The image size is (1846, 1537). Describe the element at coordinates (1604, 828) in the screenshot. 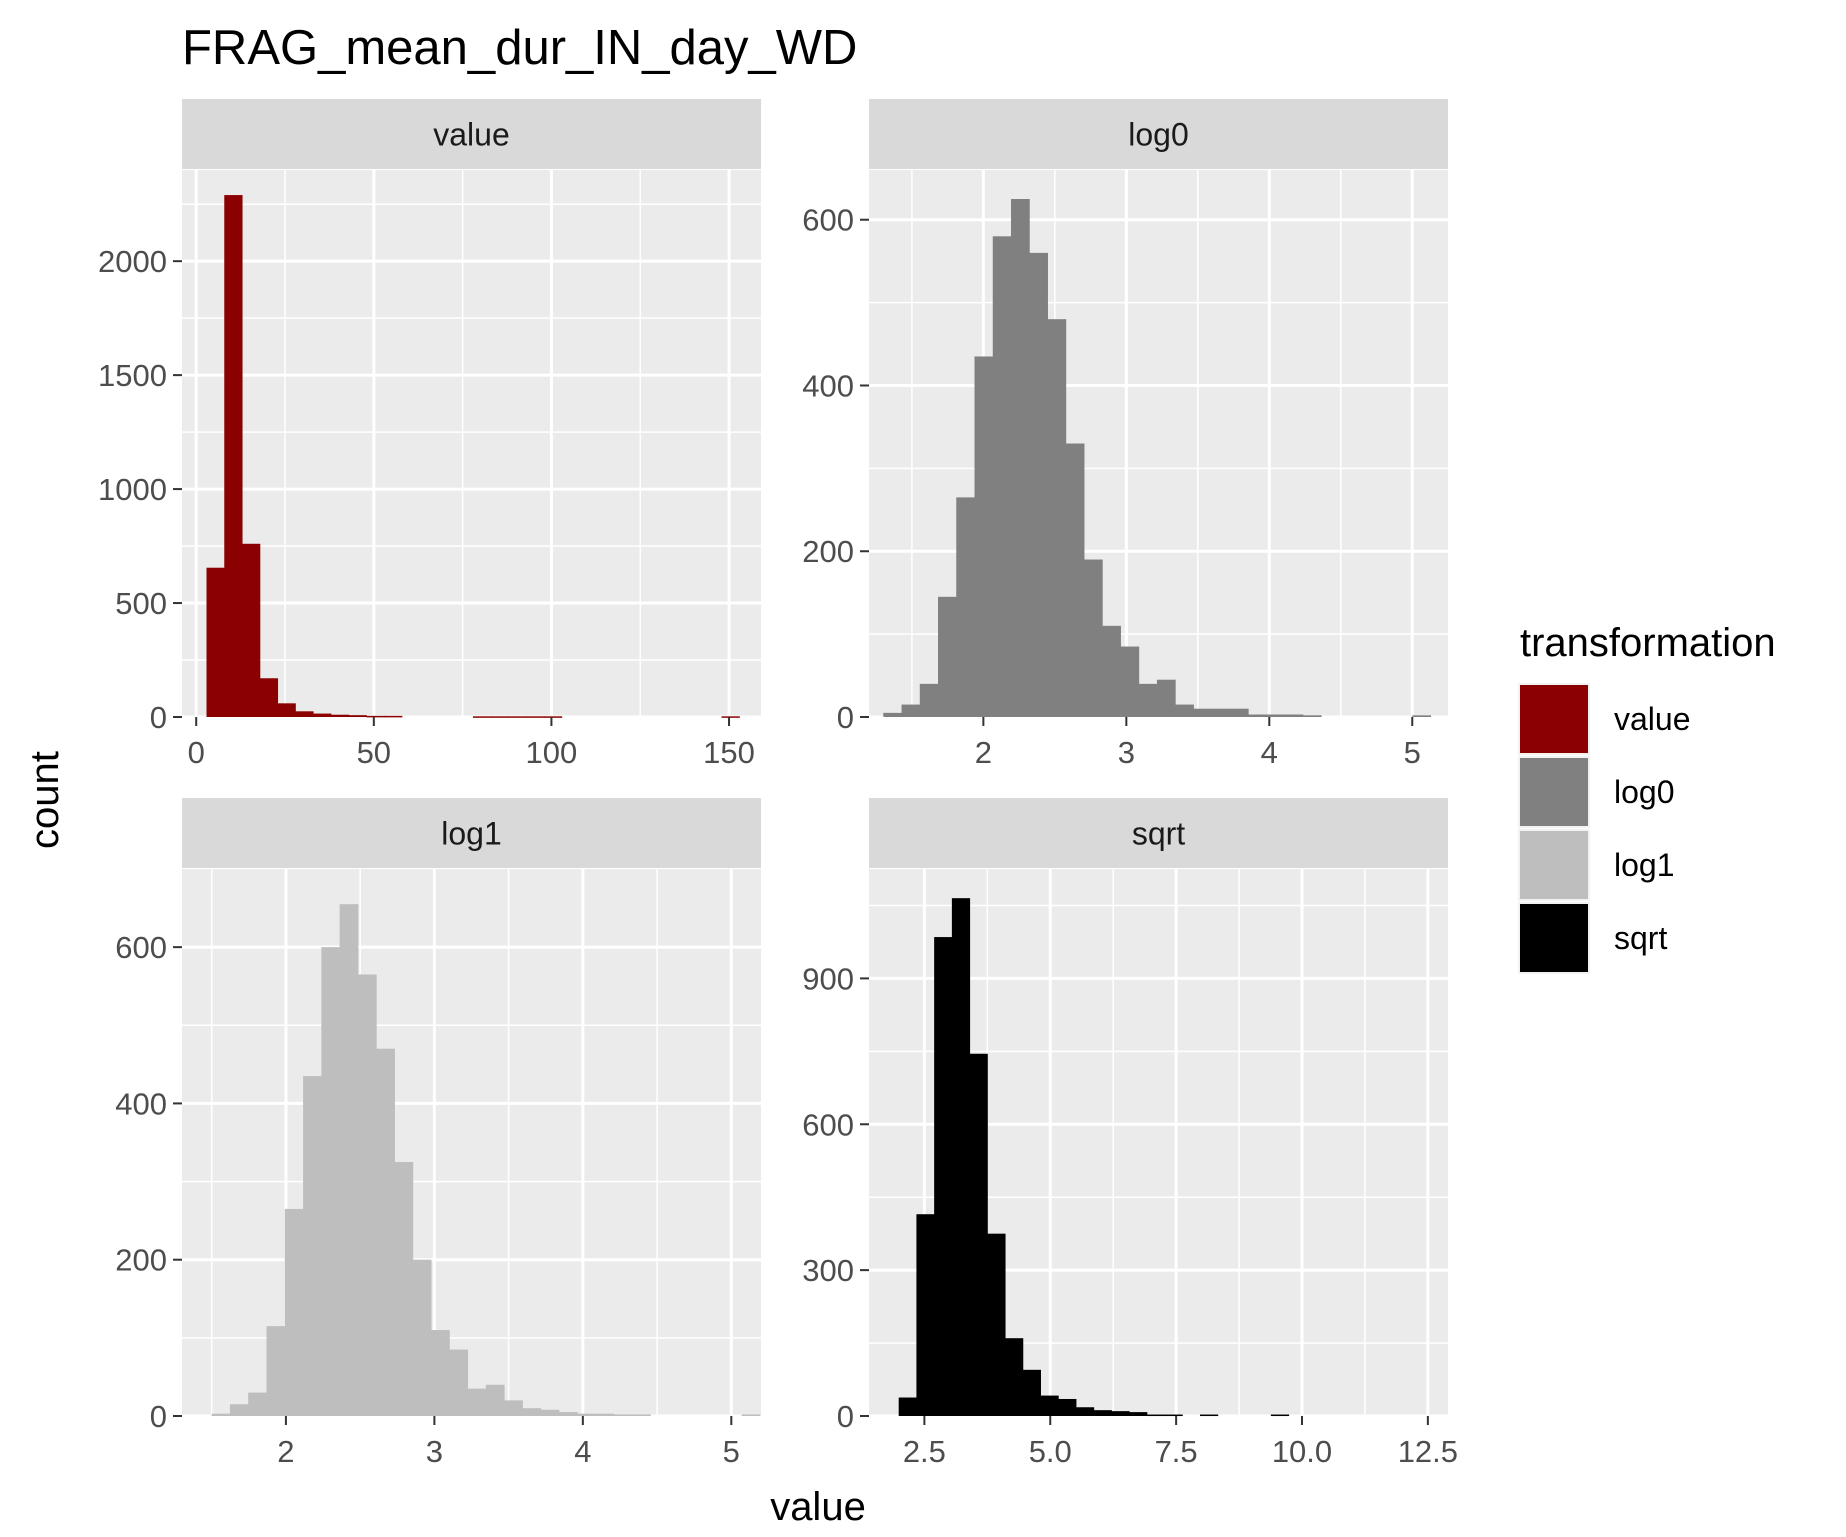

I see `legend-keys: value log0 log1 sqrt` at that location.